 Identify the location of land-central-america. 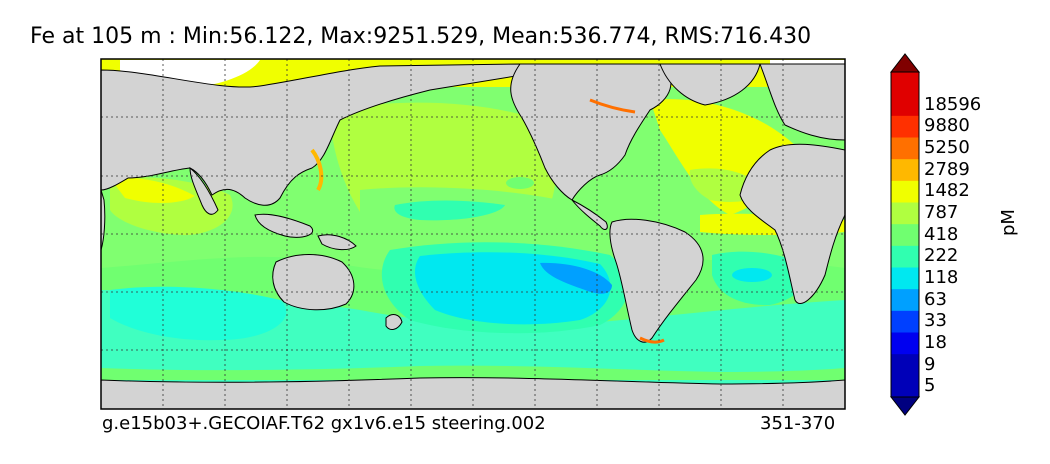
(589, 214).